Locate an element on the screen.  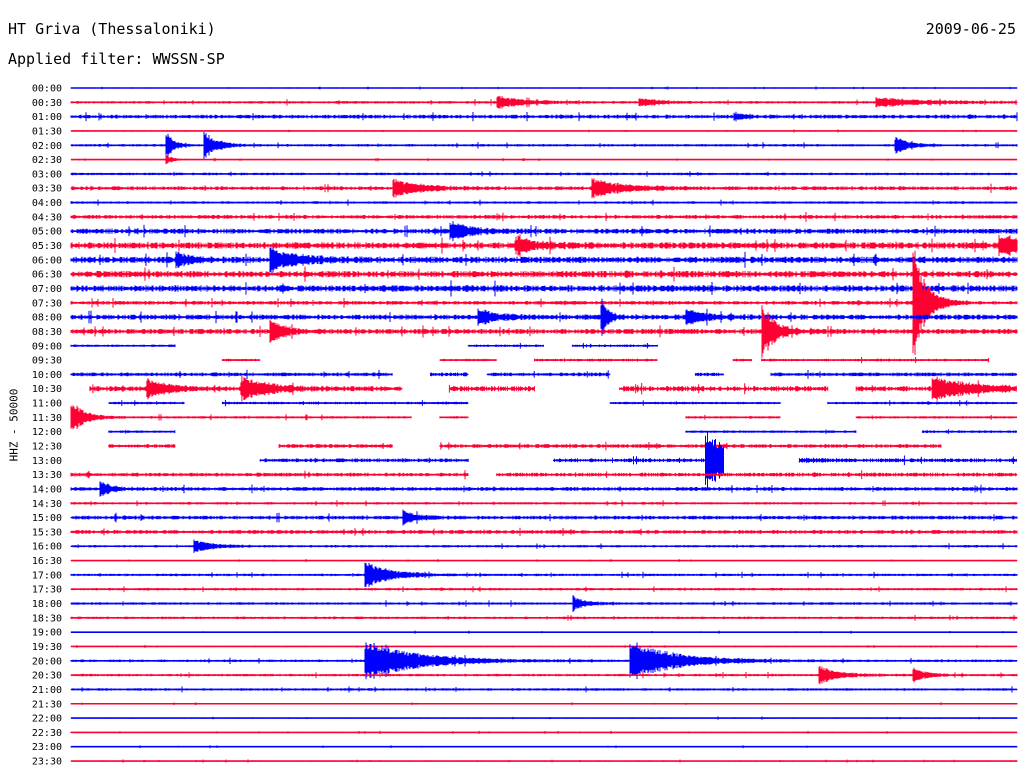
time-tick-label: 16:30 is located at coordinates (47, 561).